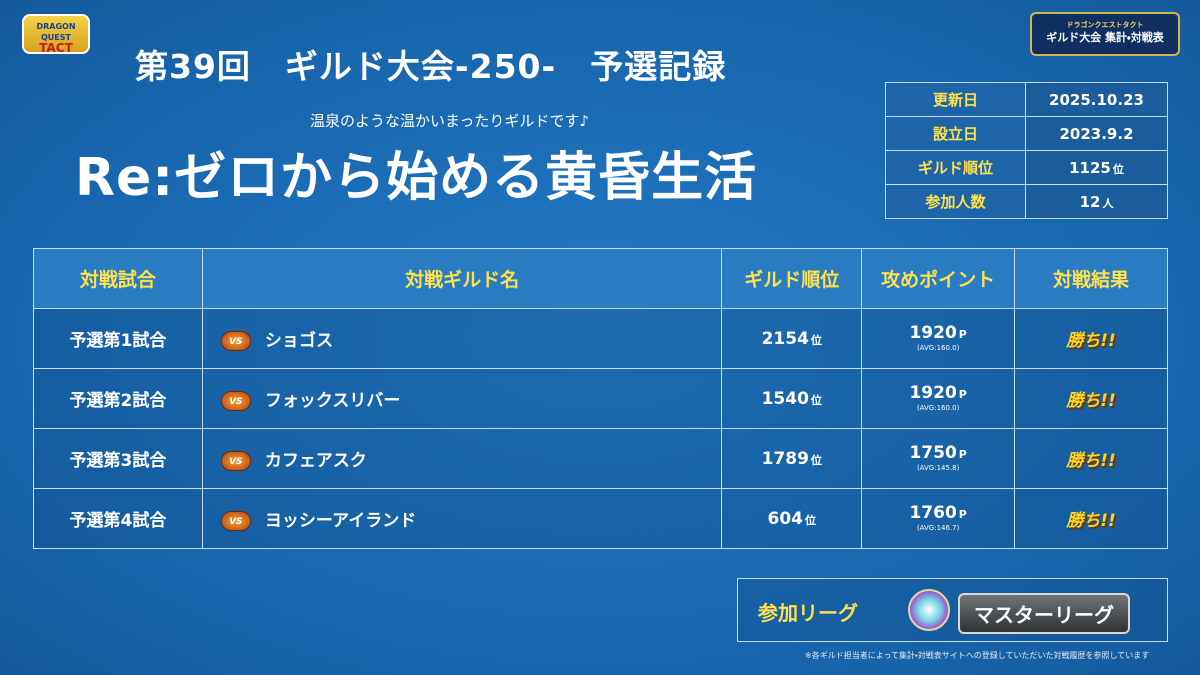 This screenshot has width=1200, height=675. I want to click on value: 12, so click(1090, 201).